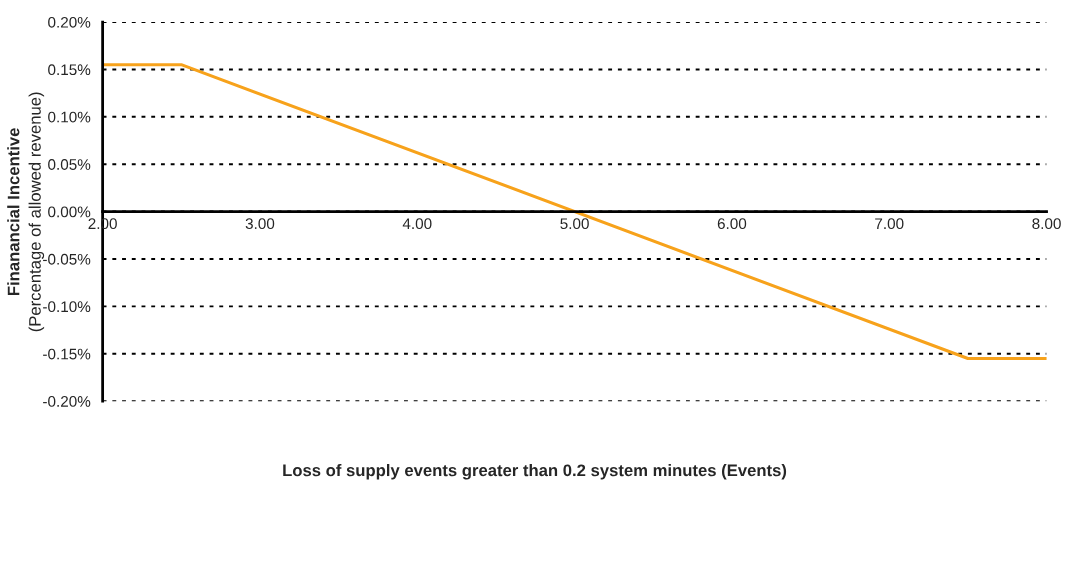  I want to click on x-tick-label: 5.00, so click(574, 224).